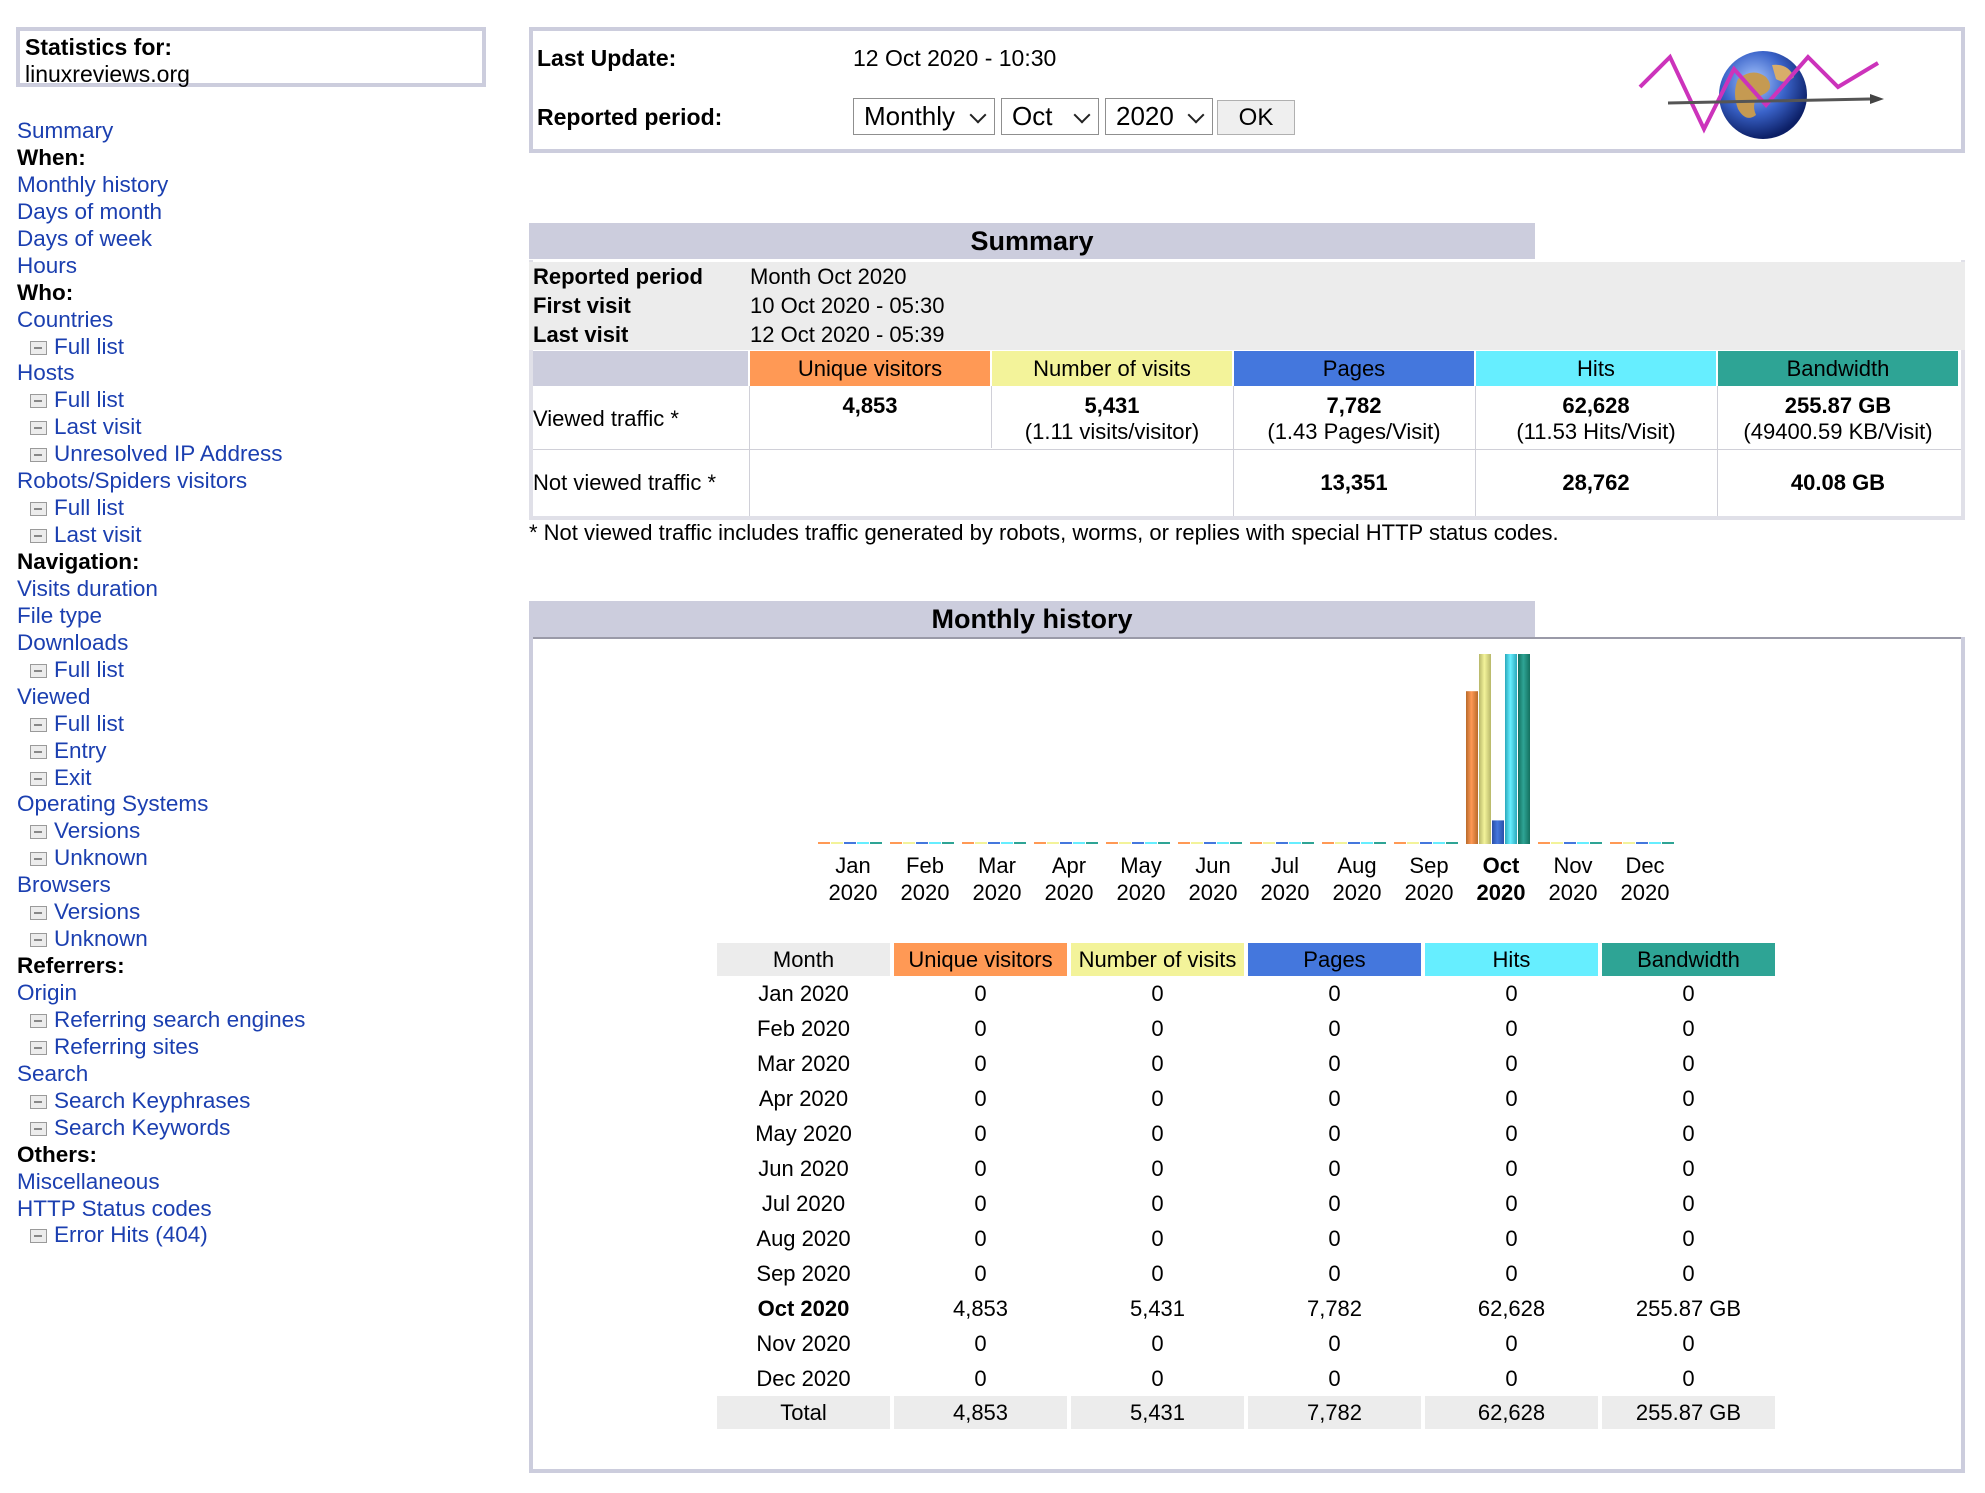 Image resolution: width=1985 pixels, height=1493 pixels. I want to click on menu-sublink-unresolved-ip-address: Unresolved IP Address, so click(168, 454).